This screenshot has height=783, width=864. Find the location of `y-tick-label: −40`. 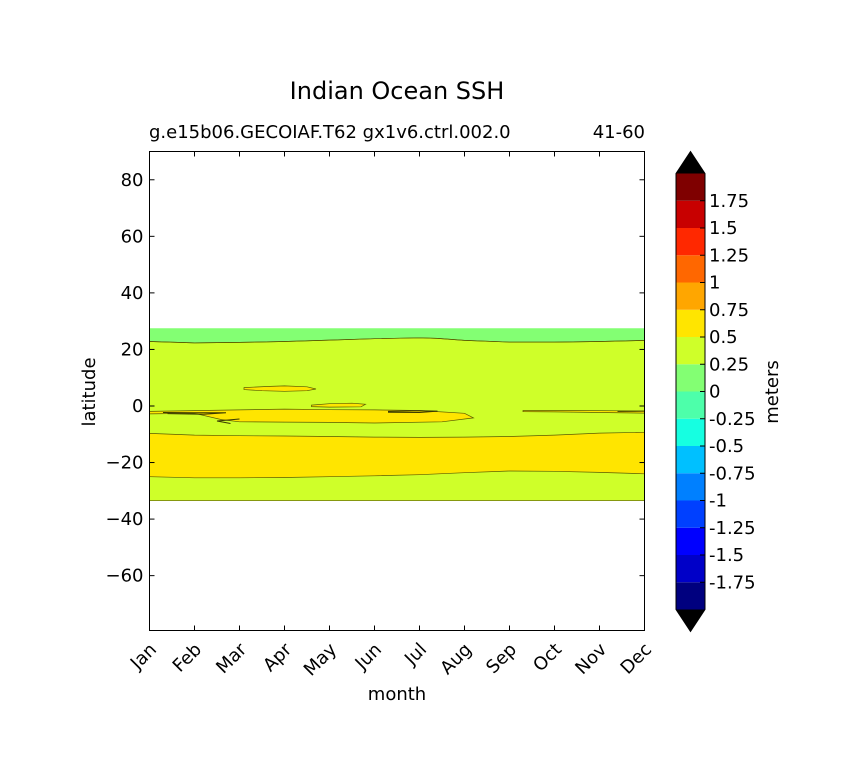

y-tick-label: −40 is located at coordinates (125, 519).